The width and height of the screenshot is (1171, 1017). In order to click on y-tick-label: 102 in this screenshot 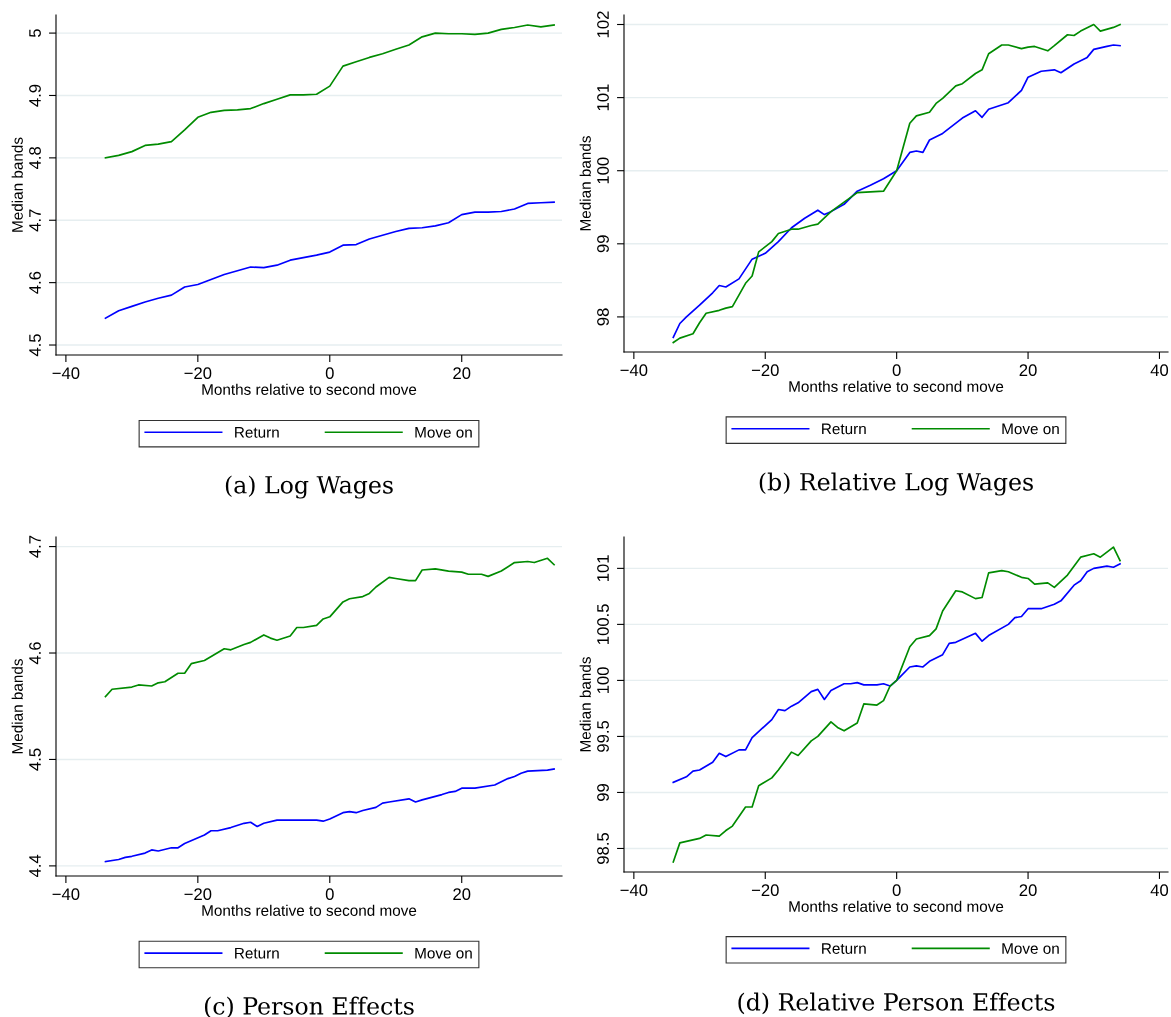, I will do `click(603, 24)`.